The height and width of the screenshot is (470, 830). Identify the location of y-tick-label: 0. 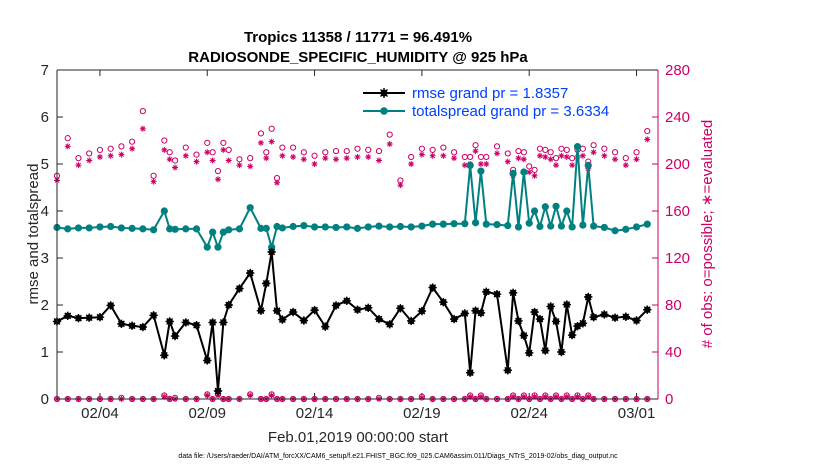
(45, 399).